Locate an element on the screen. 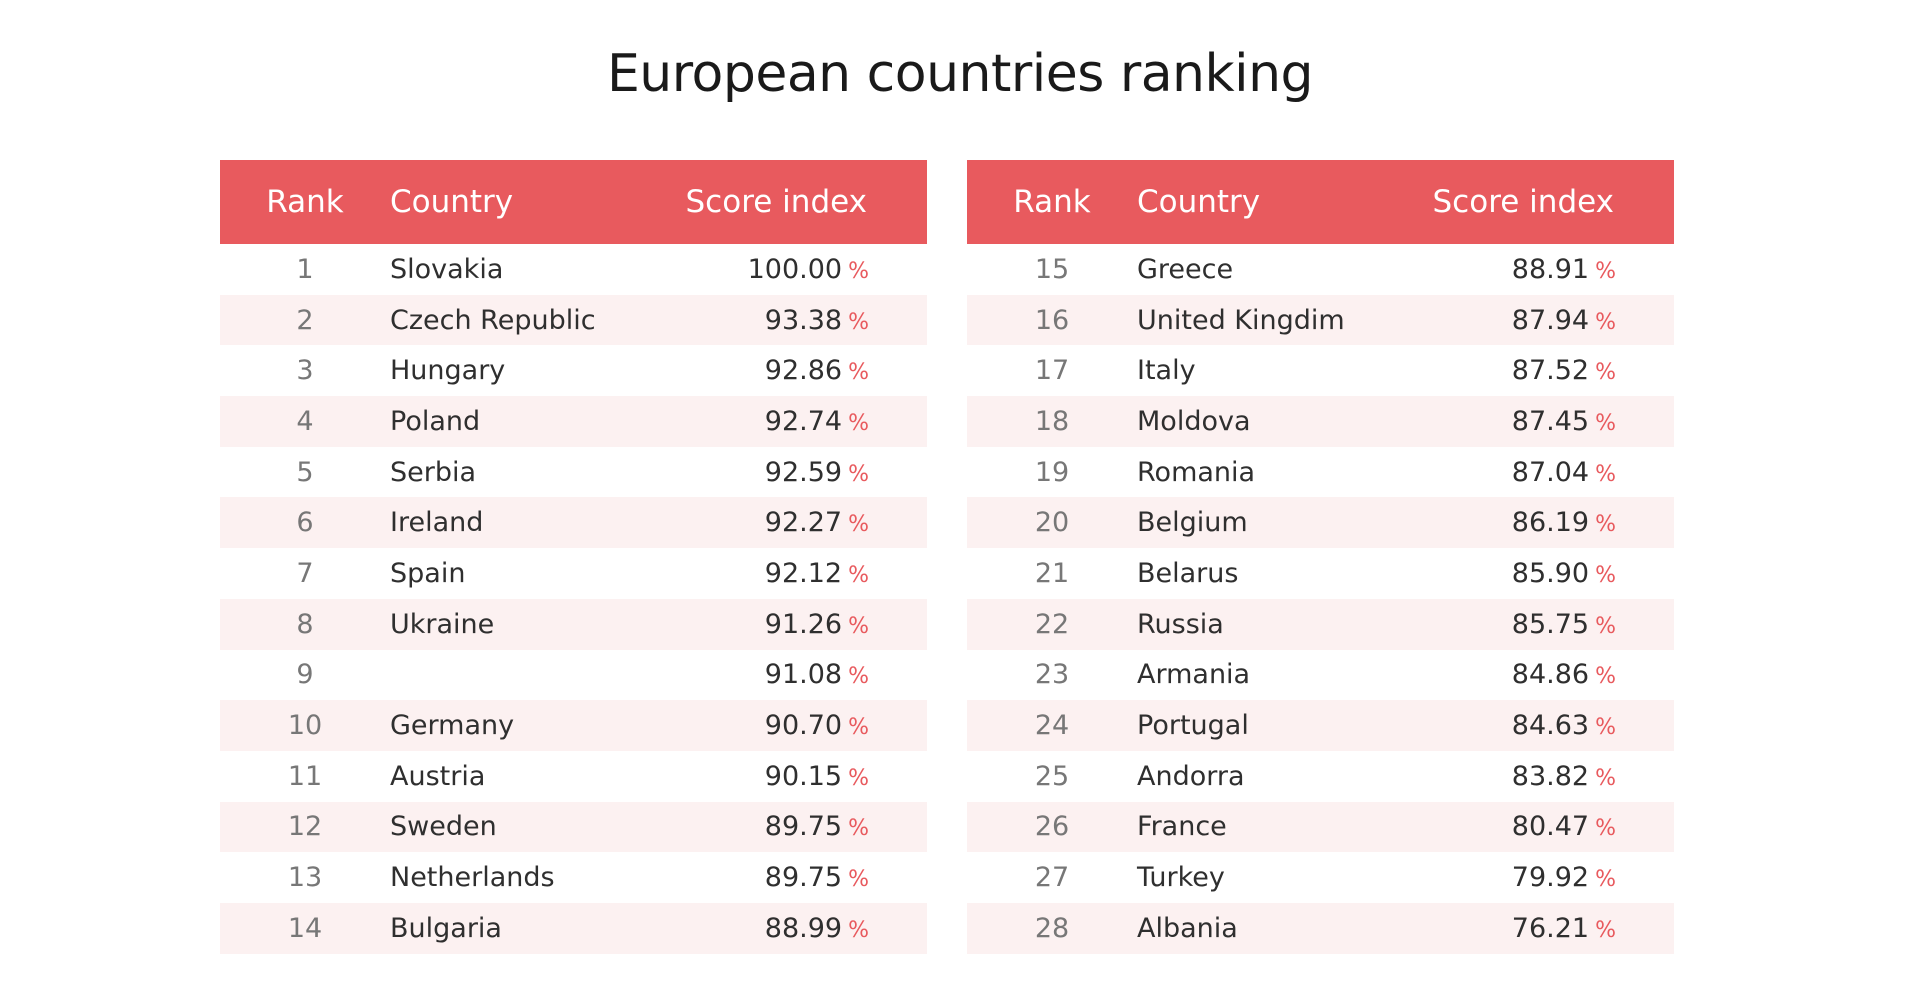 The height and width of the screenshot is (1008, 1920). table-row: 6 Ireland 92.27% is located at coordinates (573, 523).